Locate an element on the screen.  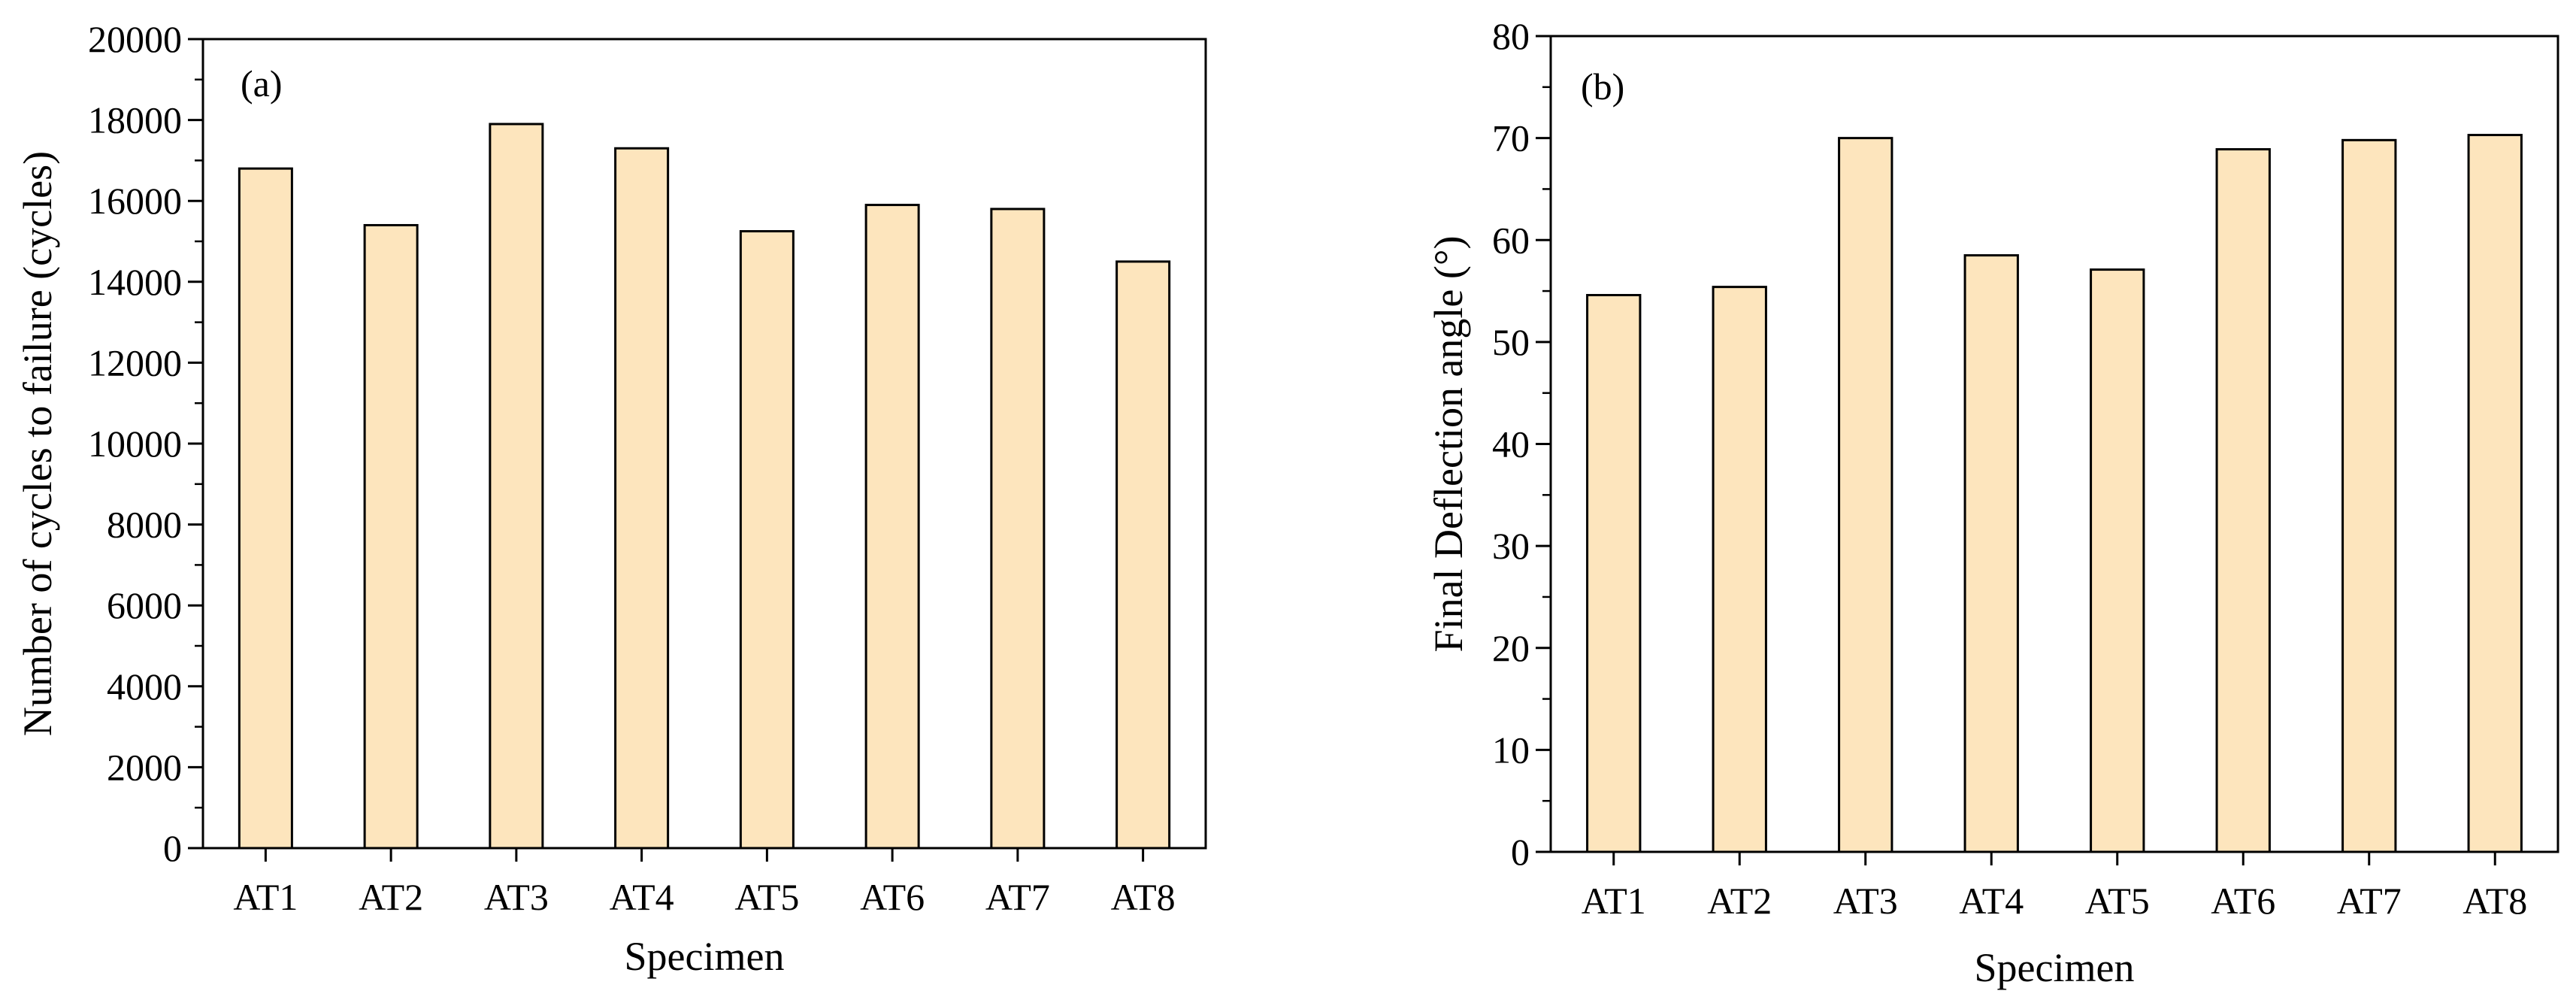
y-tick-label: 12000 is located at coordinates (135, 362).